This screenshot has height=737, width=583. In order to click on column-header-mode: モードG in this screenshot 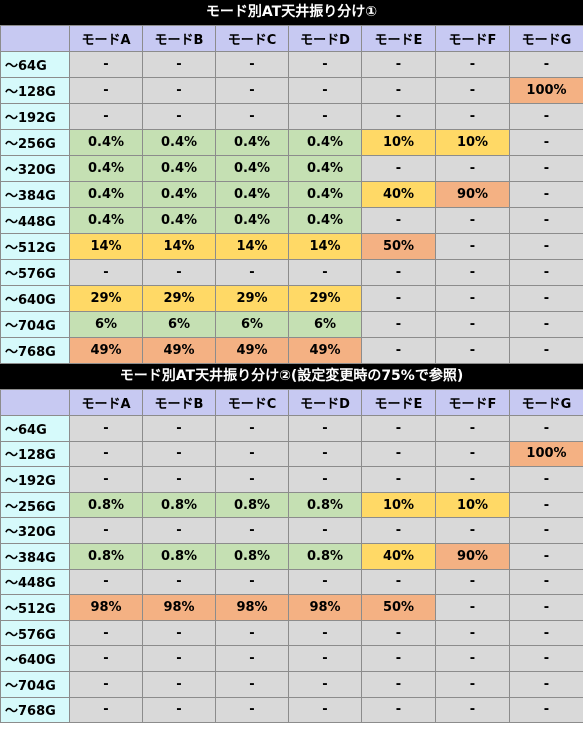, I will do `click(546, 38)`.